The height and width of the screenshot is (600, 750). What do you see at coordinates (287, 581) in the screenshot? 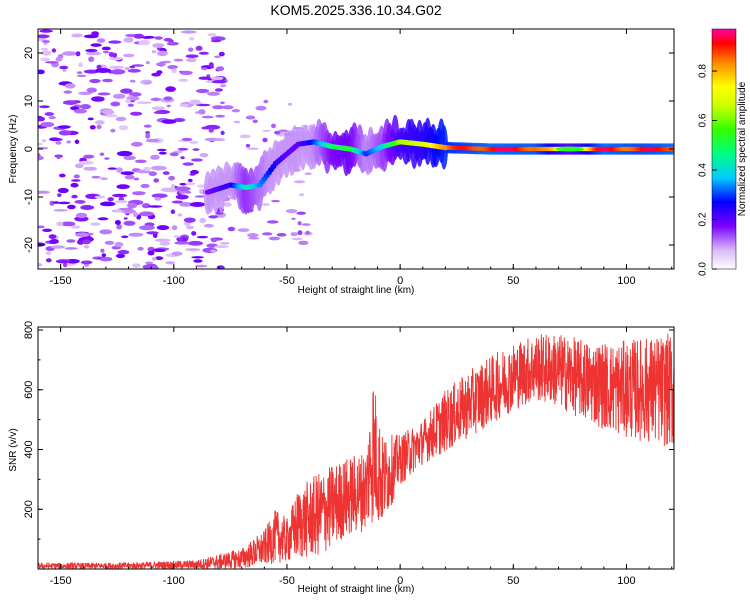
I see `x-tick-label: -50` at bounding box center [287, 581].